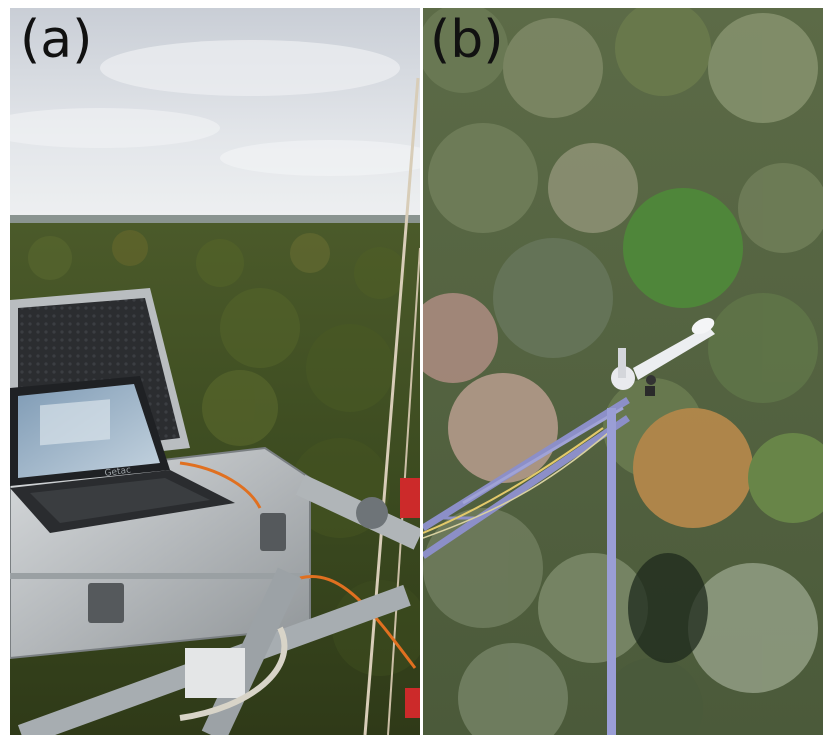  What do you see at coordinates (122, 454) in the screenshot?
I see `laptop: Getac` at bounding box center [122, 454].